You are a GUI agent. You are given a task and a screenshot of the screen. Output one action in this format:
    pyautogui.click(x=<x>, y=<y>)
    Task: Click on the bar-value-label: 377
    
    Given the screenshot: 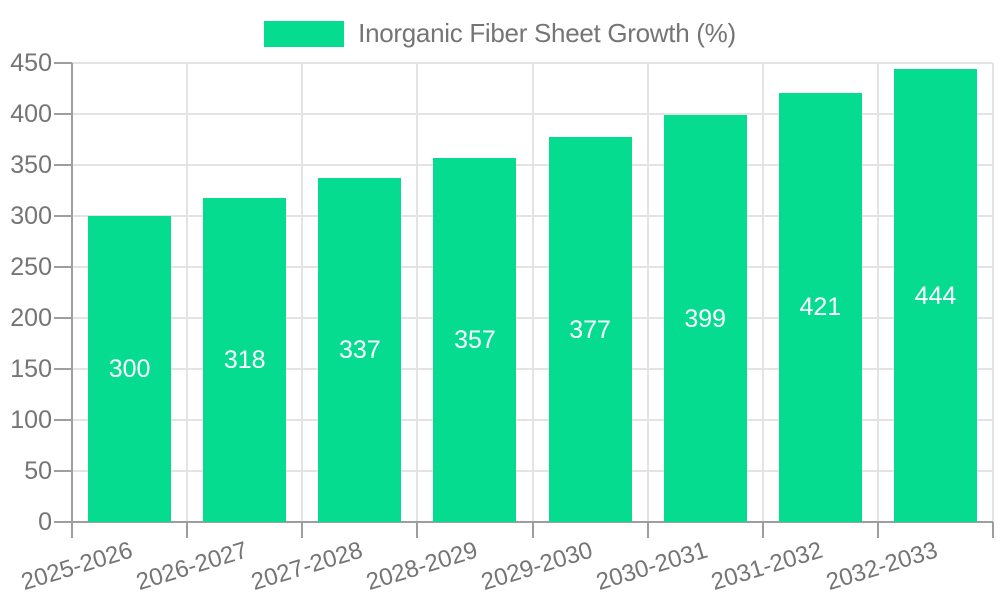 What is the action you would take?
    pyautogui.click(x=590, y=329)
    